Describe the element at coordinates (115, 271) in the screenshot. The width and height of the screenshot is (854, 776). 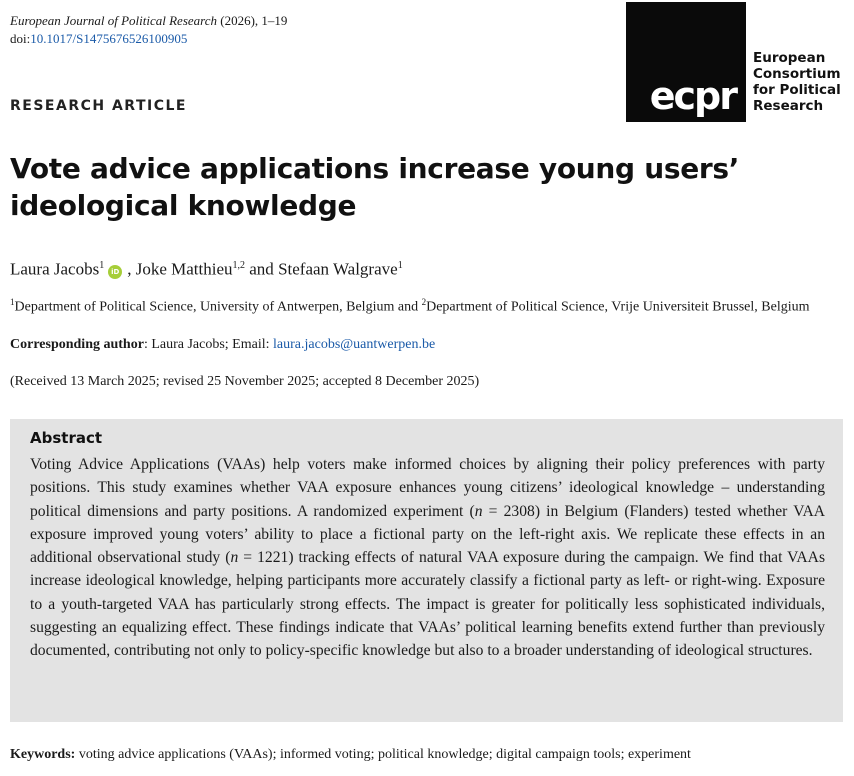
I see `orcid-icon: iD` at that location.